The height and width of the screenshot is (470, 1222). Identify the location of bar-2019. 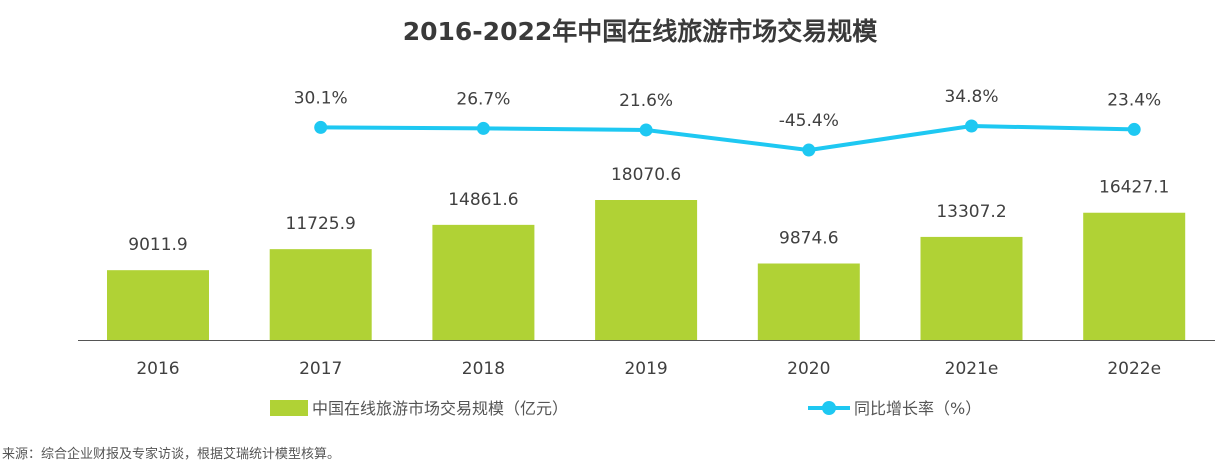
(646, 270).